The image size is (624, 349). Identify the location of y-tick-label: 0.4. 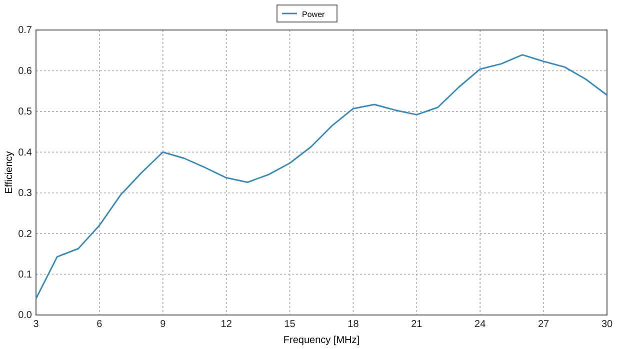
(25, 152).